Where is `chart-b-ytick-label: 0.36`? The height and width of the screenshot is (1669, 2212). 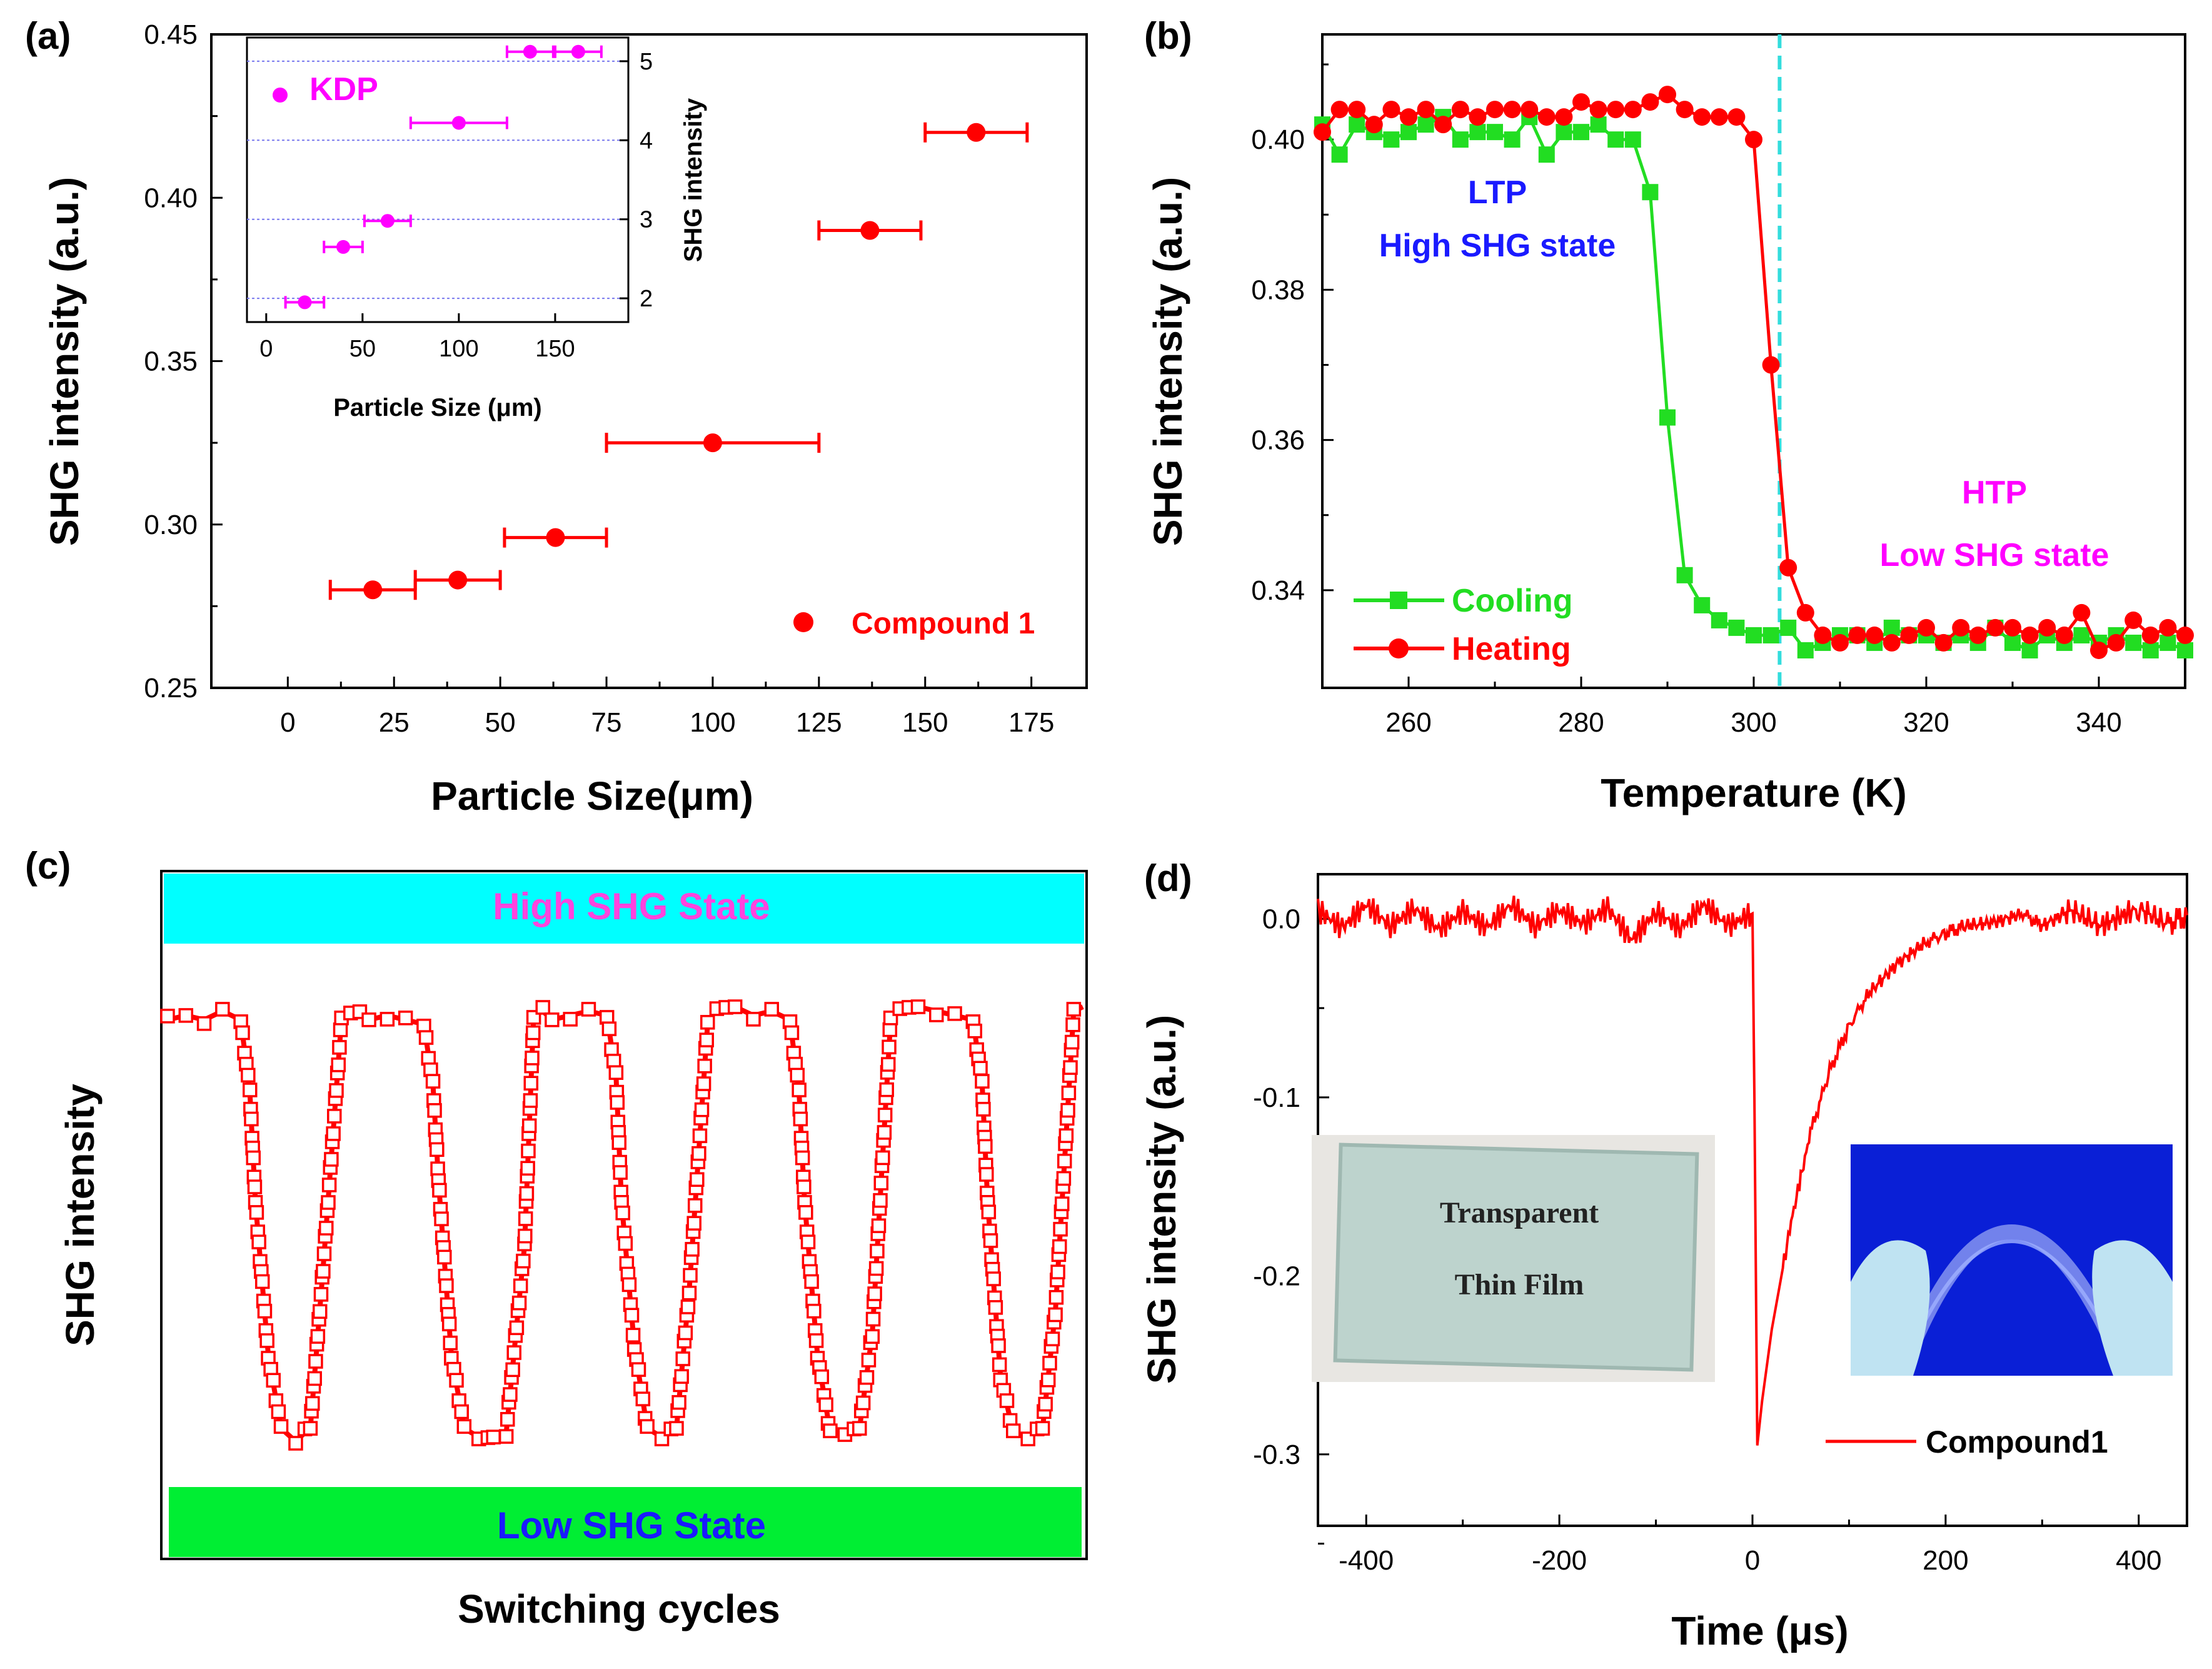
chart-b-ytick-label: 0.36 is located at coordinates (1278, 440).